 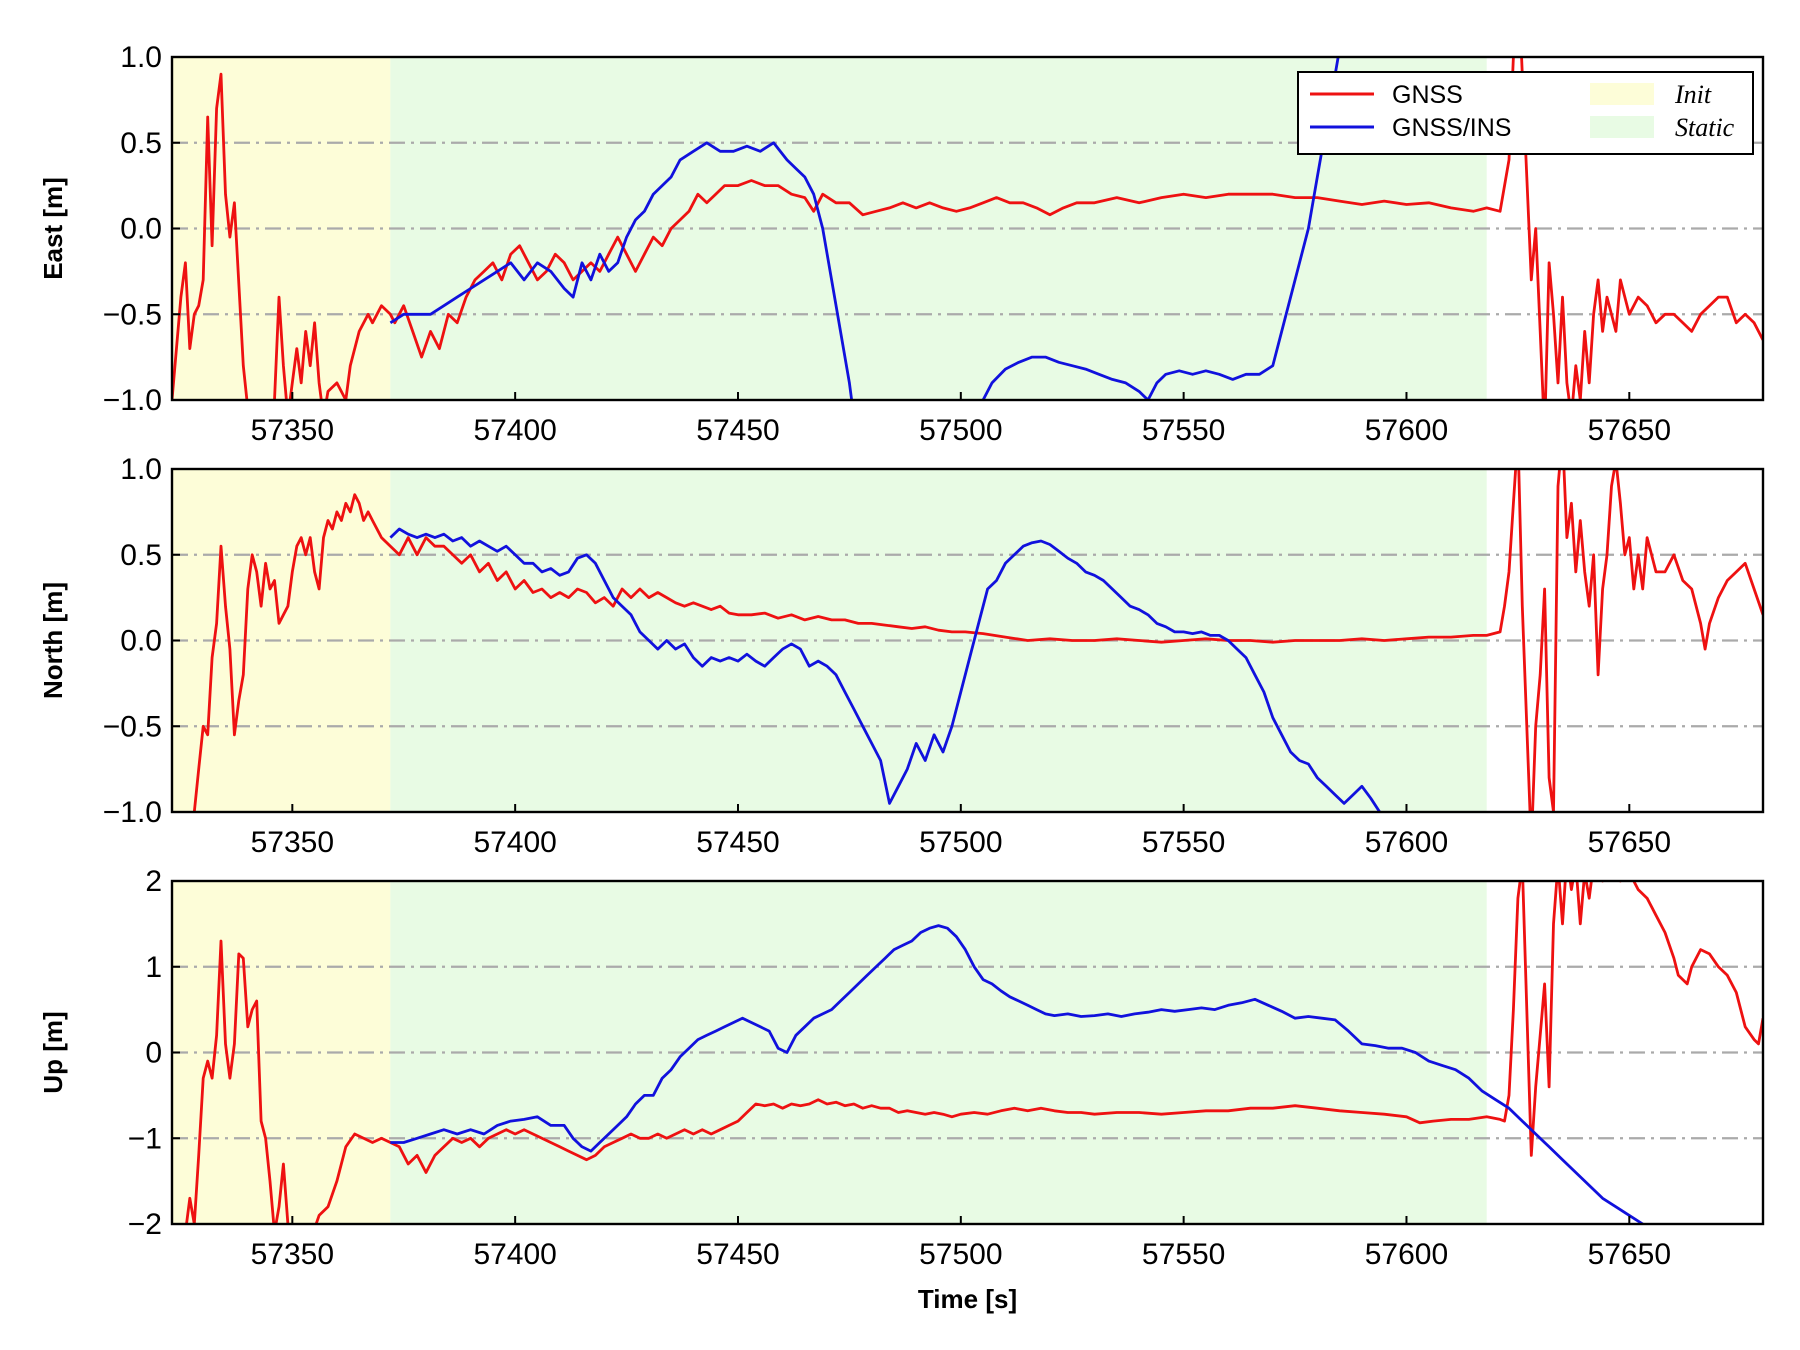 I want to click on legend-label-init: Init, so click(x=1693, y=94).